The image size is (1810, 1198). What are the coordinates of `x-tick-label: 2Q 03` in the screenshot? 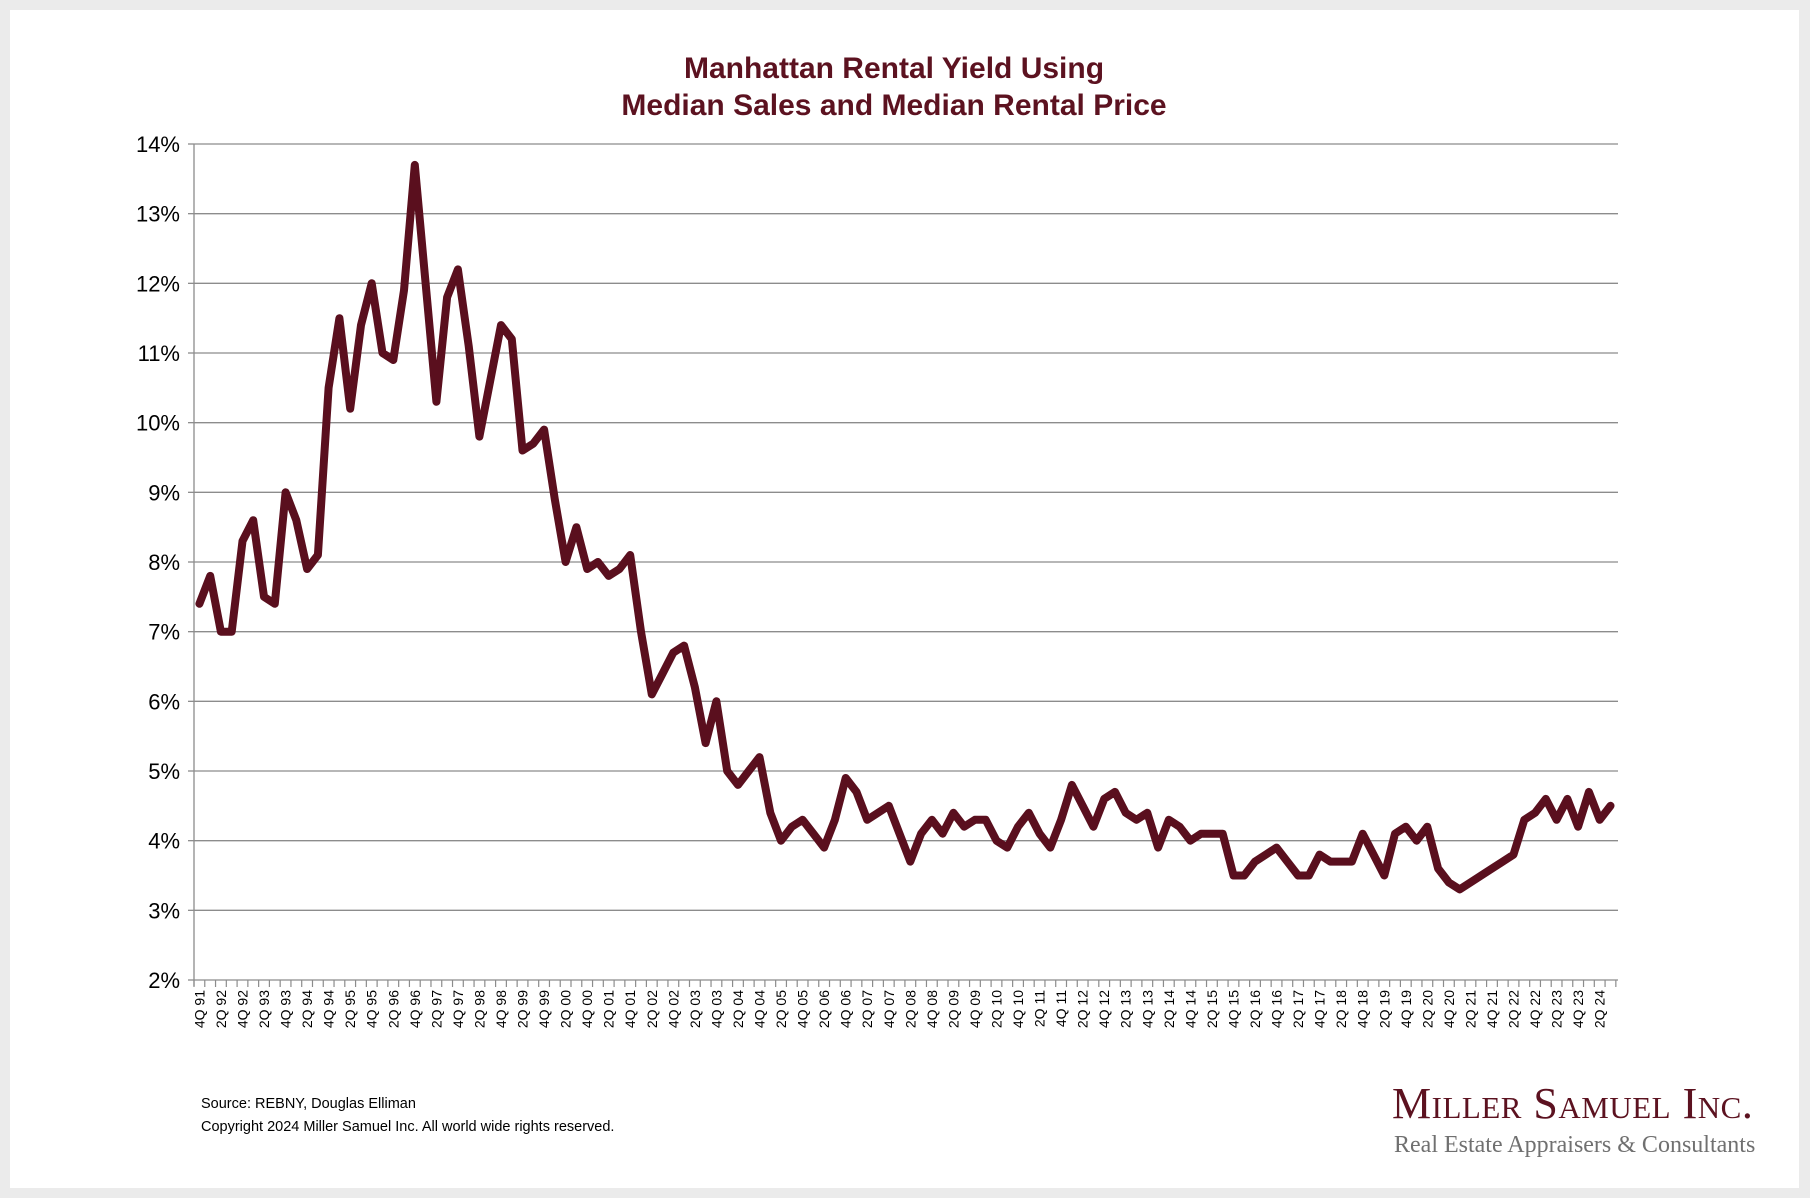 It's located at (695, 1009).